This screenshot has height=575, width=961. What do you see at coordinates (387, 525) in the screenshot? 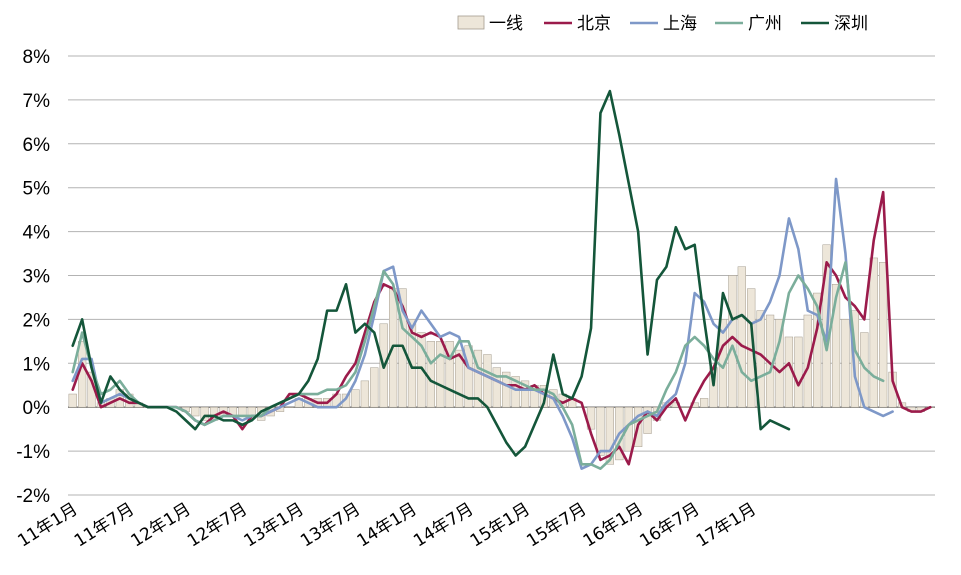
I see `x-tick-label: 14年1月` at bounding box center [387, 525].